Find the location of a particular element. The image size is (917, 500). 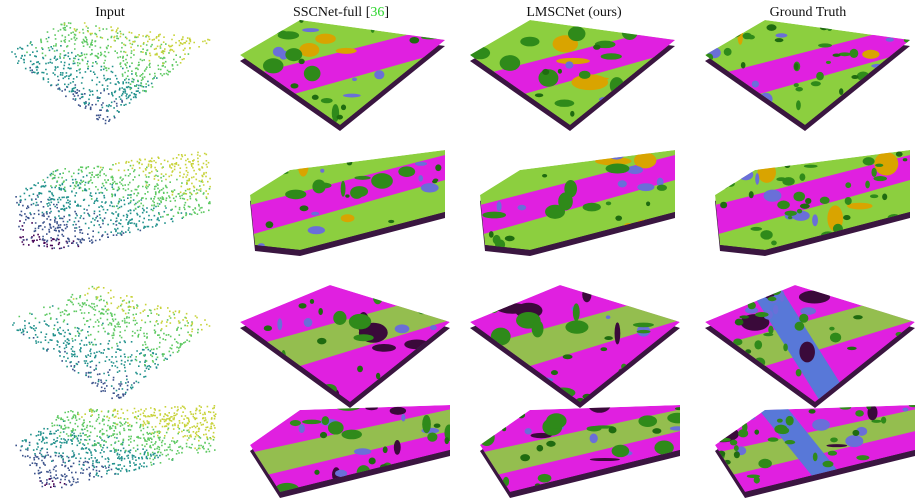

panel-image is located at coordinates (350, 451).